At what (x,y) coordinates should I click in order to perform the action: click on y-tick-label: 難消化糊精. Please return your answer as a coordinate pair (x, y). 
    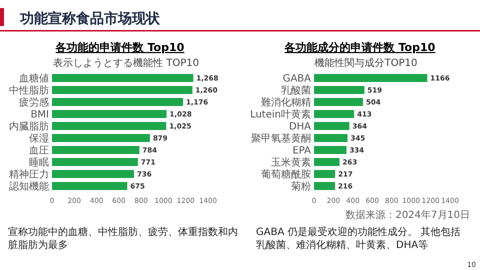
    Looking at the image, I should click on (286, 102).